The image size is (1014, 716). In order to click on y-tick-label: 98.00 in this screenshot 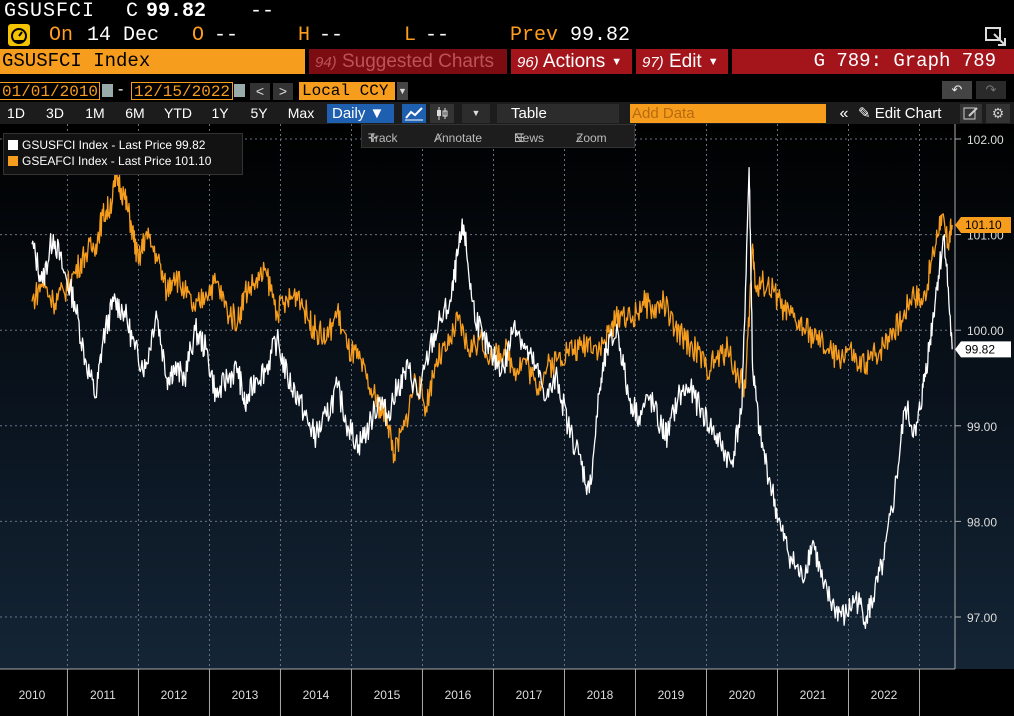, I will do `click(982, 522)`.